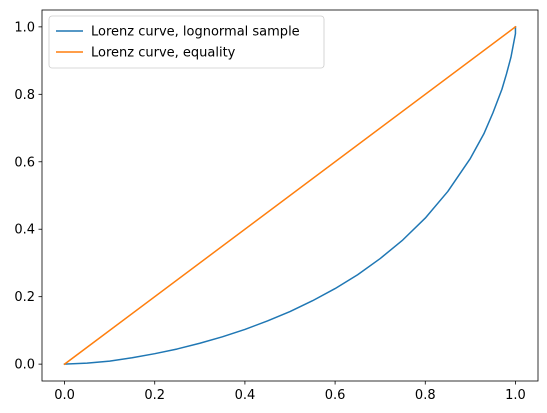 The image size is (547, 413). Describe the element at coordinates (335, 395) in the screenshot. I see `x-tick-label: 0.6` at that location.